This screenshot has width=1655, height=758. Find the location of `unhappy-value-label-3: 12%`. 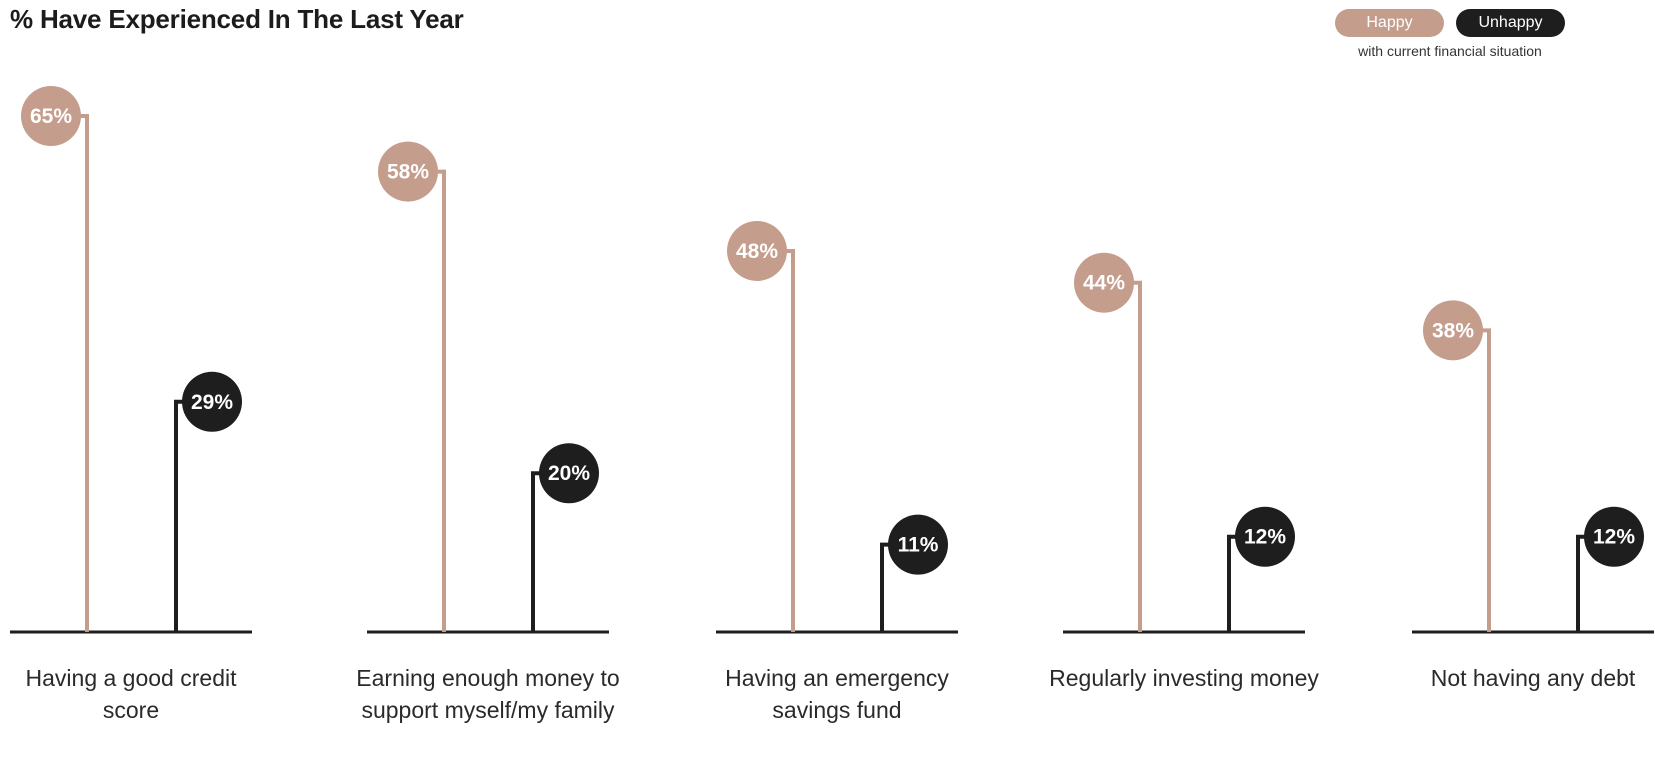

unhappy-value-label-3: 12% is located at coordinates (1265, 537).